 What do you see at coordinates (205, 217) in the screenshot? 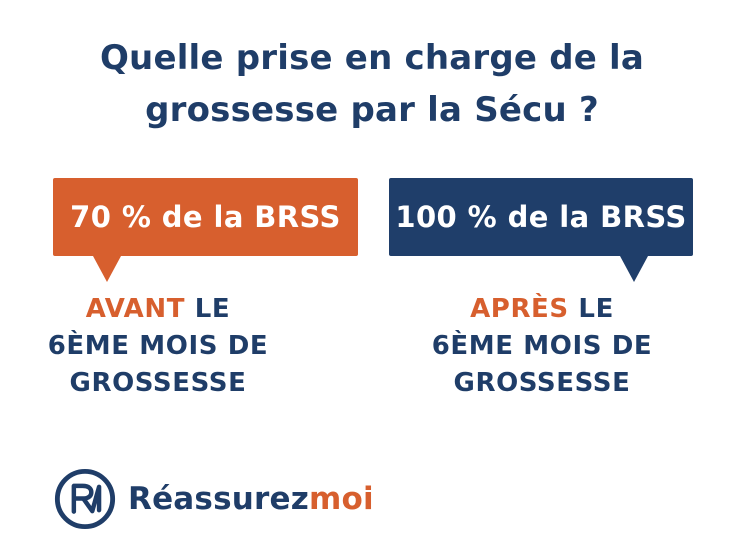
I see `bubble-70-percent-label: 70 % de la BRSS` at bounding box center [205, 217].